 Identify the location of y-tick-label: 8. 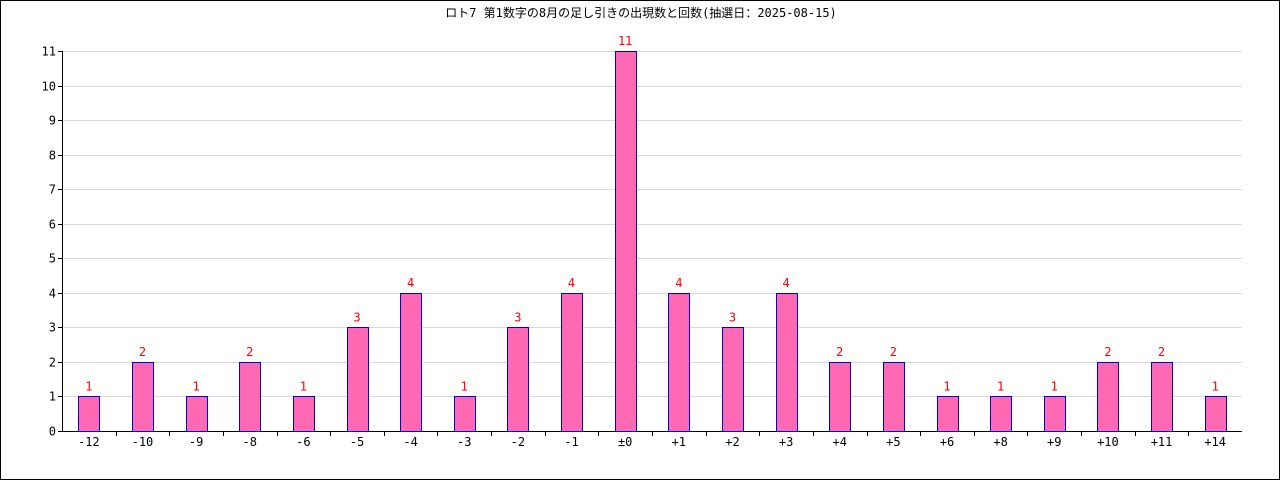
(52, 156).